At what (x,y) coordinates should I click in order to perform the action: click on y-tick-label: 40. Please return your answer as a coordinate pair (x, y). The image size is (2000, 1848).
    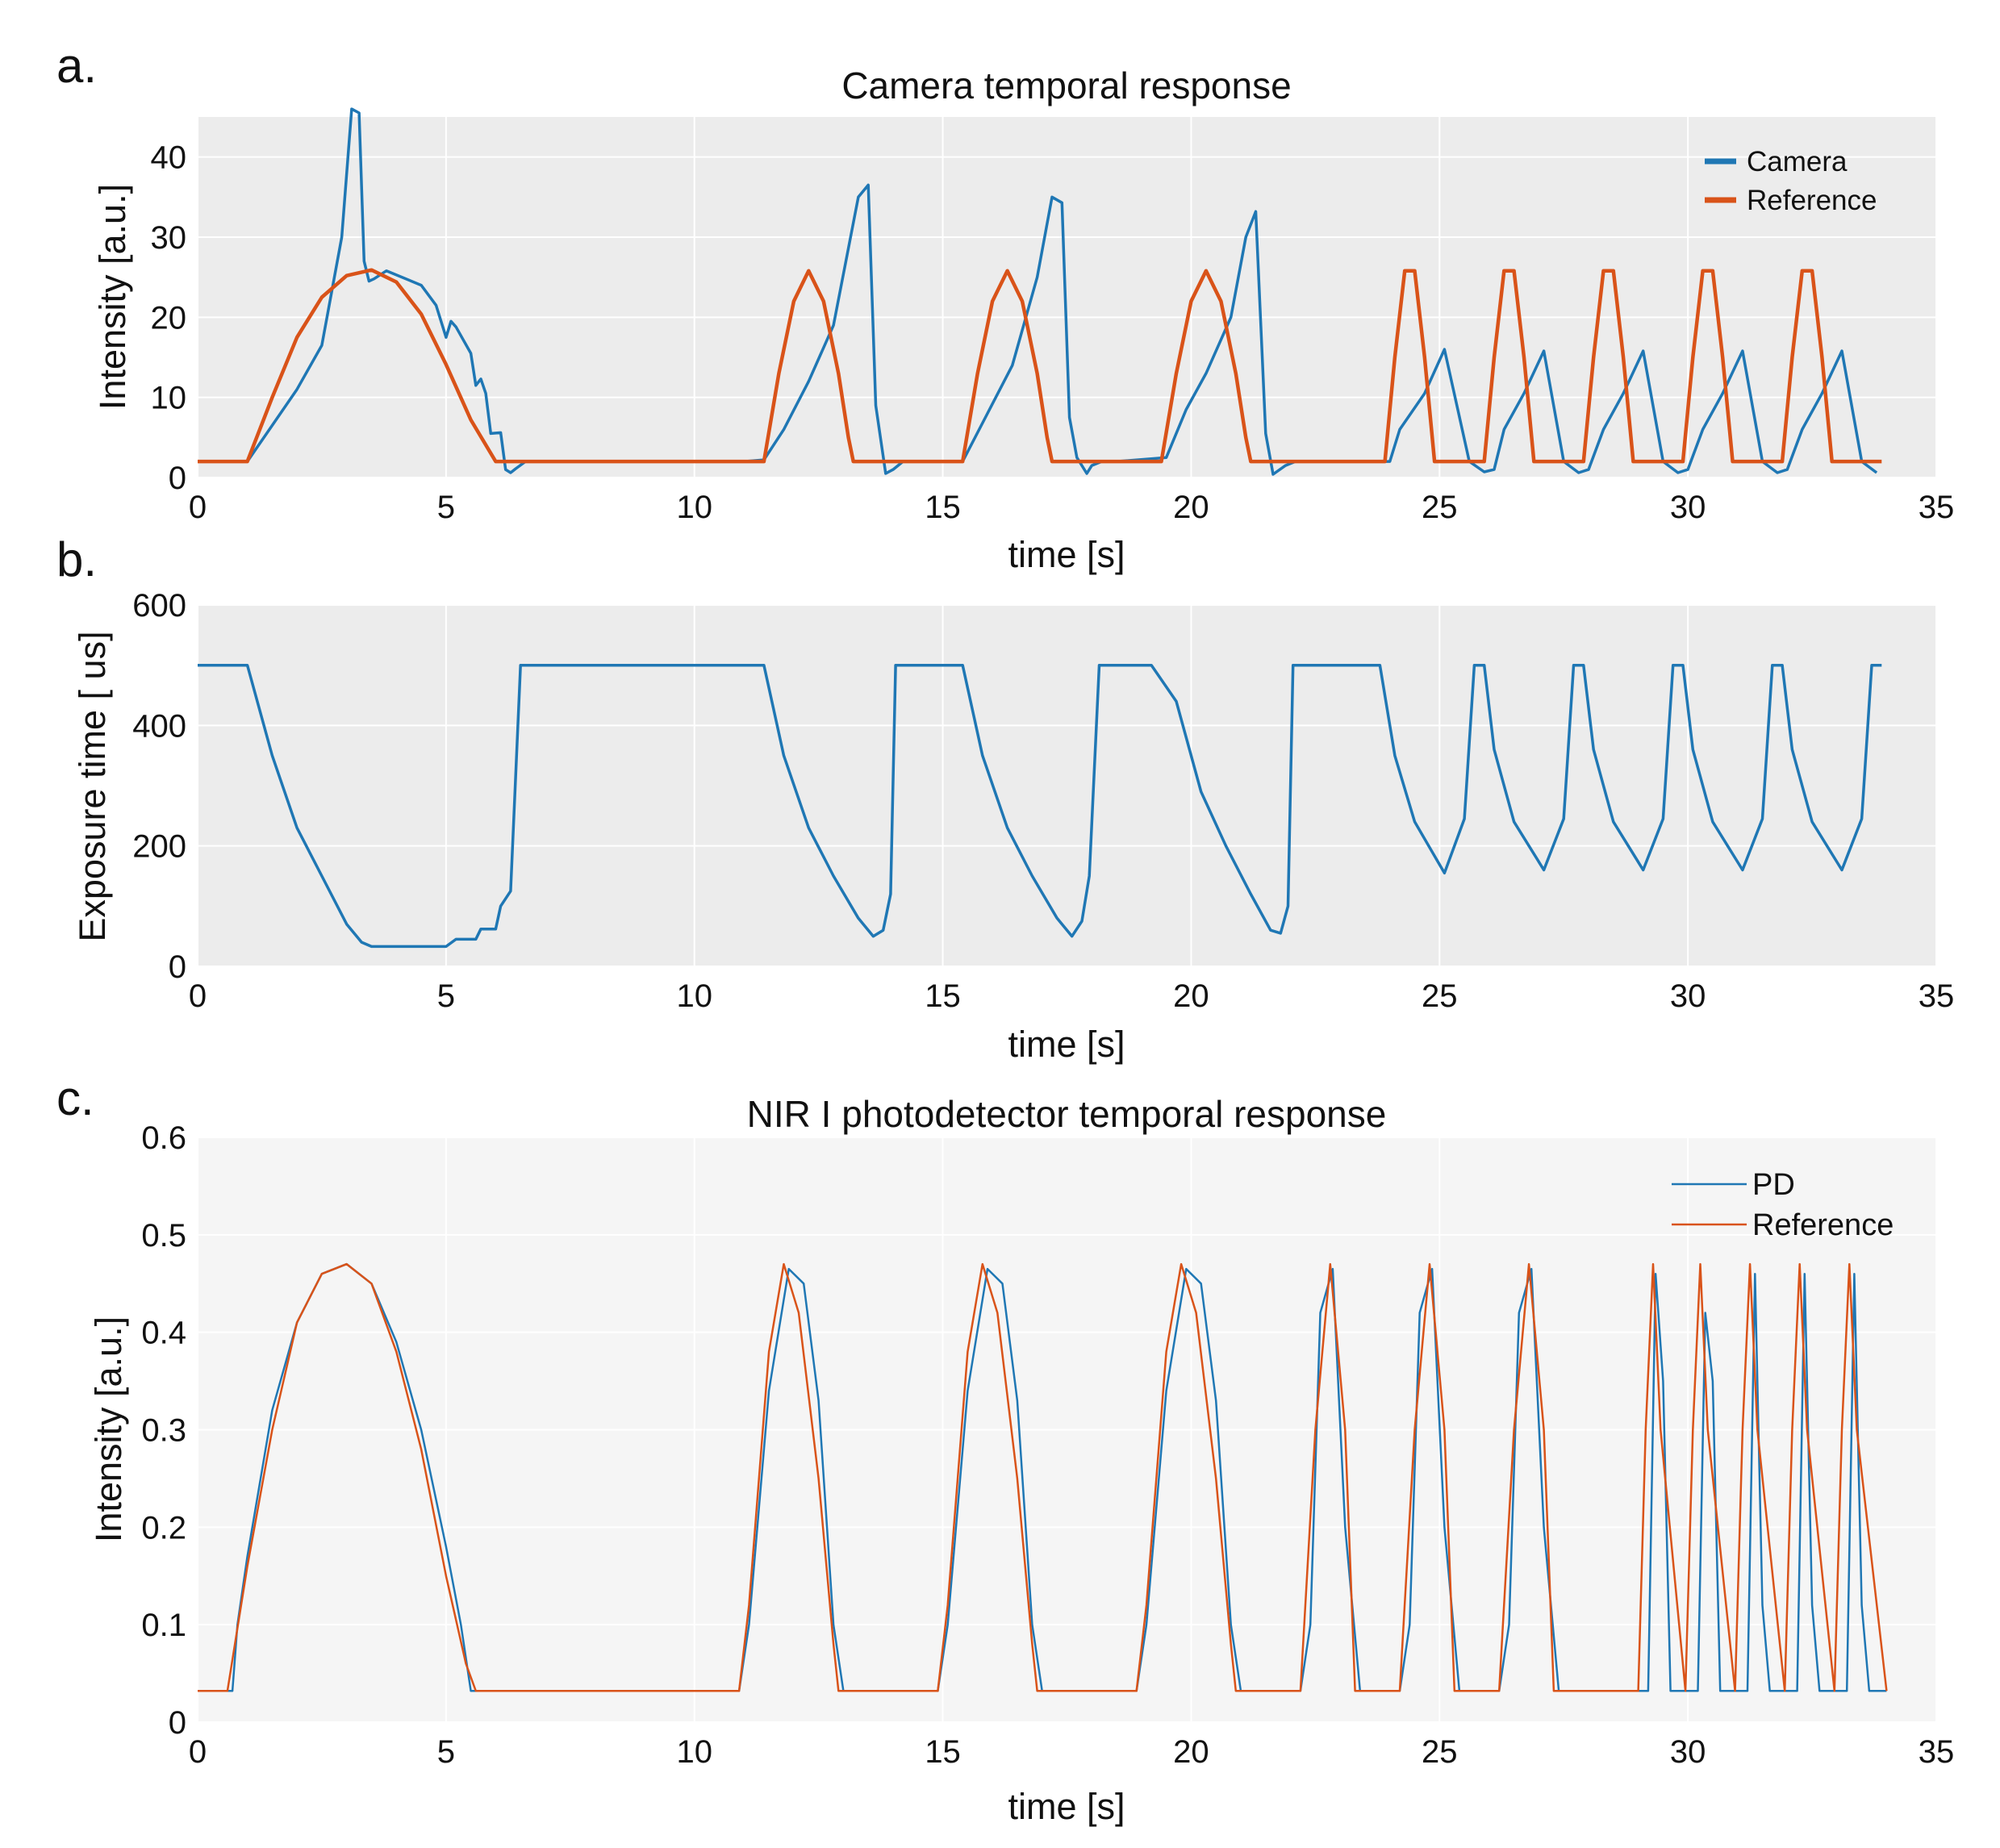
    Looking at the image, I should click on (169, 158).